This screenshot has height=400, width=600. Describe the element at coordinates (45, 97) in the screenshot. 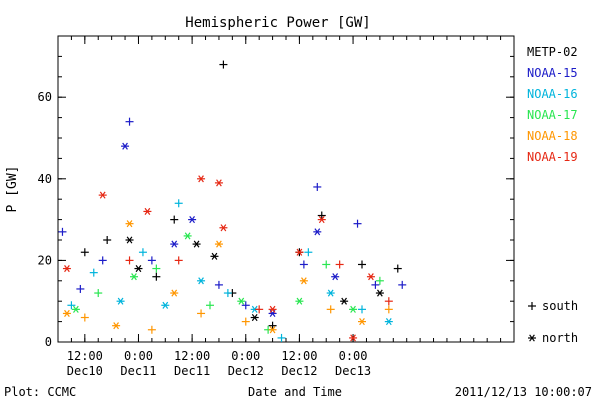

I see `y-tick-label: 60` at that location.